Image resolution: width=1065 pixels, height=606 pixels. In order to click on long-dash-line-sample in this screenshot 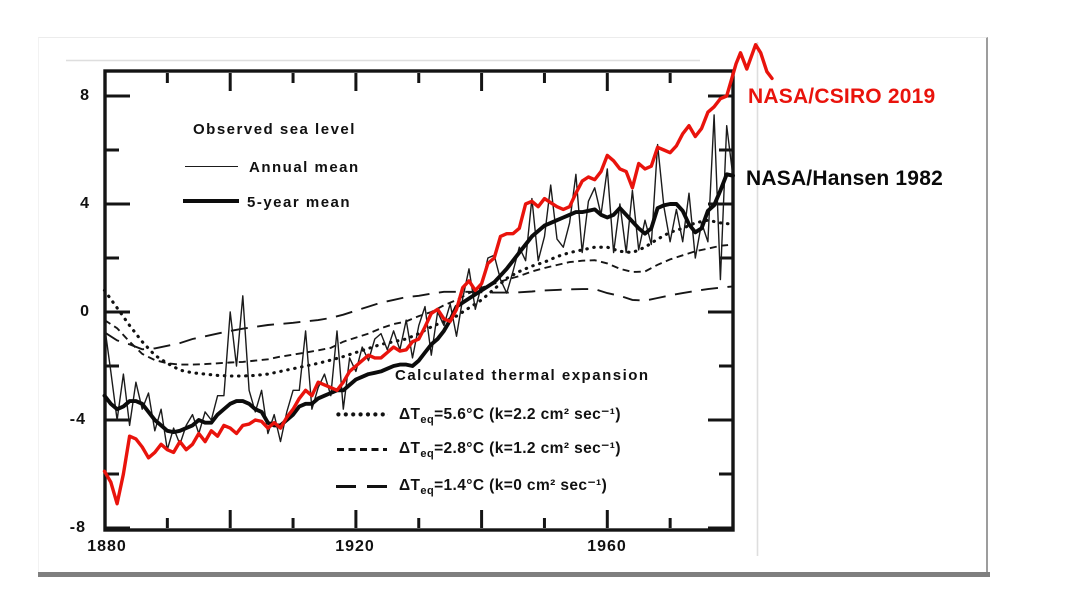, I will do `click(362, 486)`.